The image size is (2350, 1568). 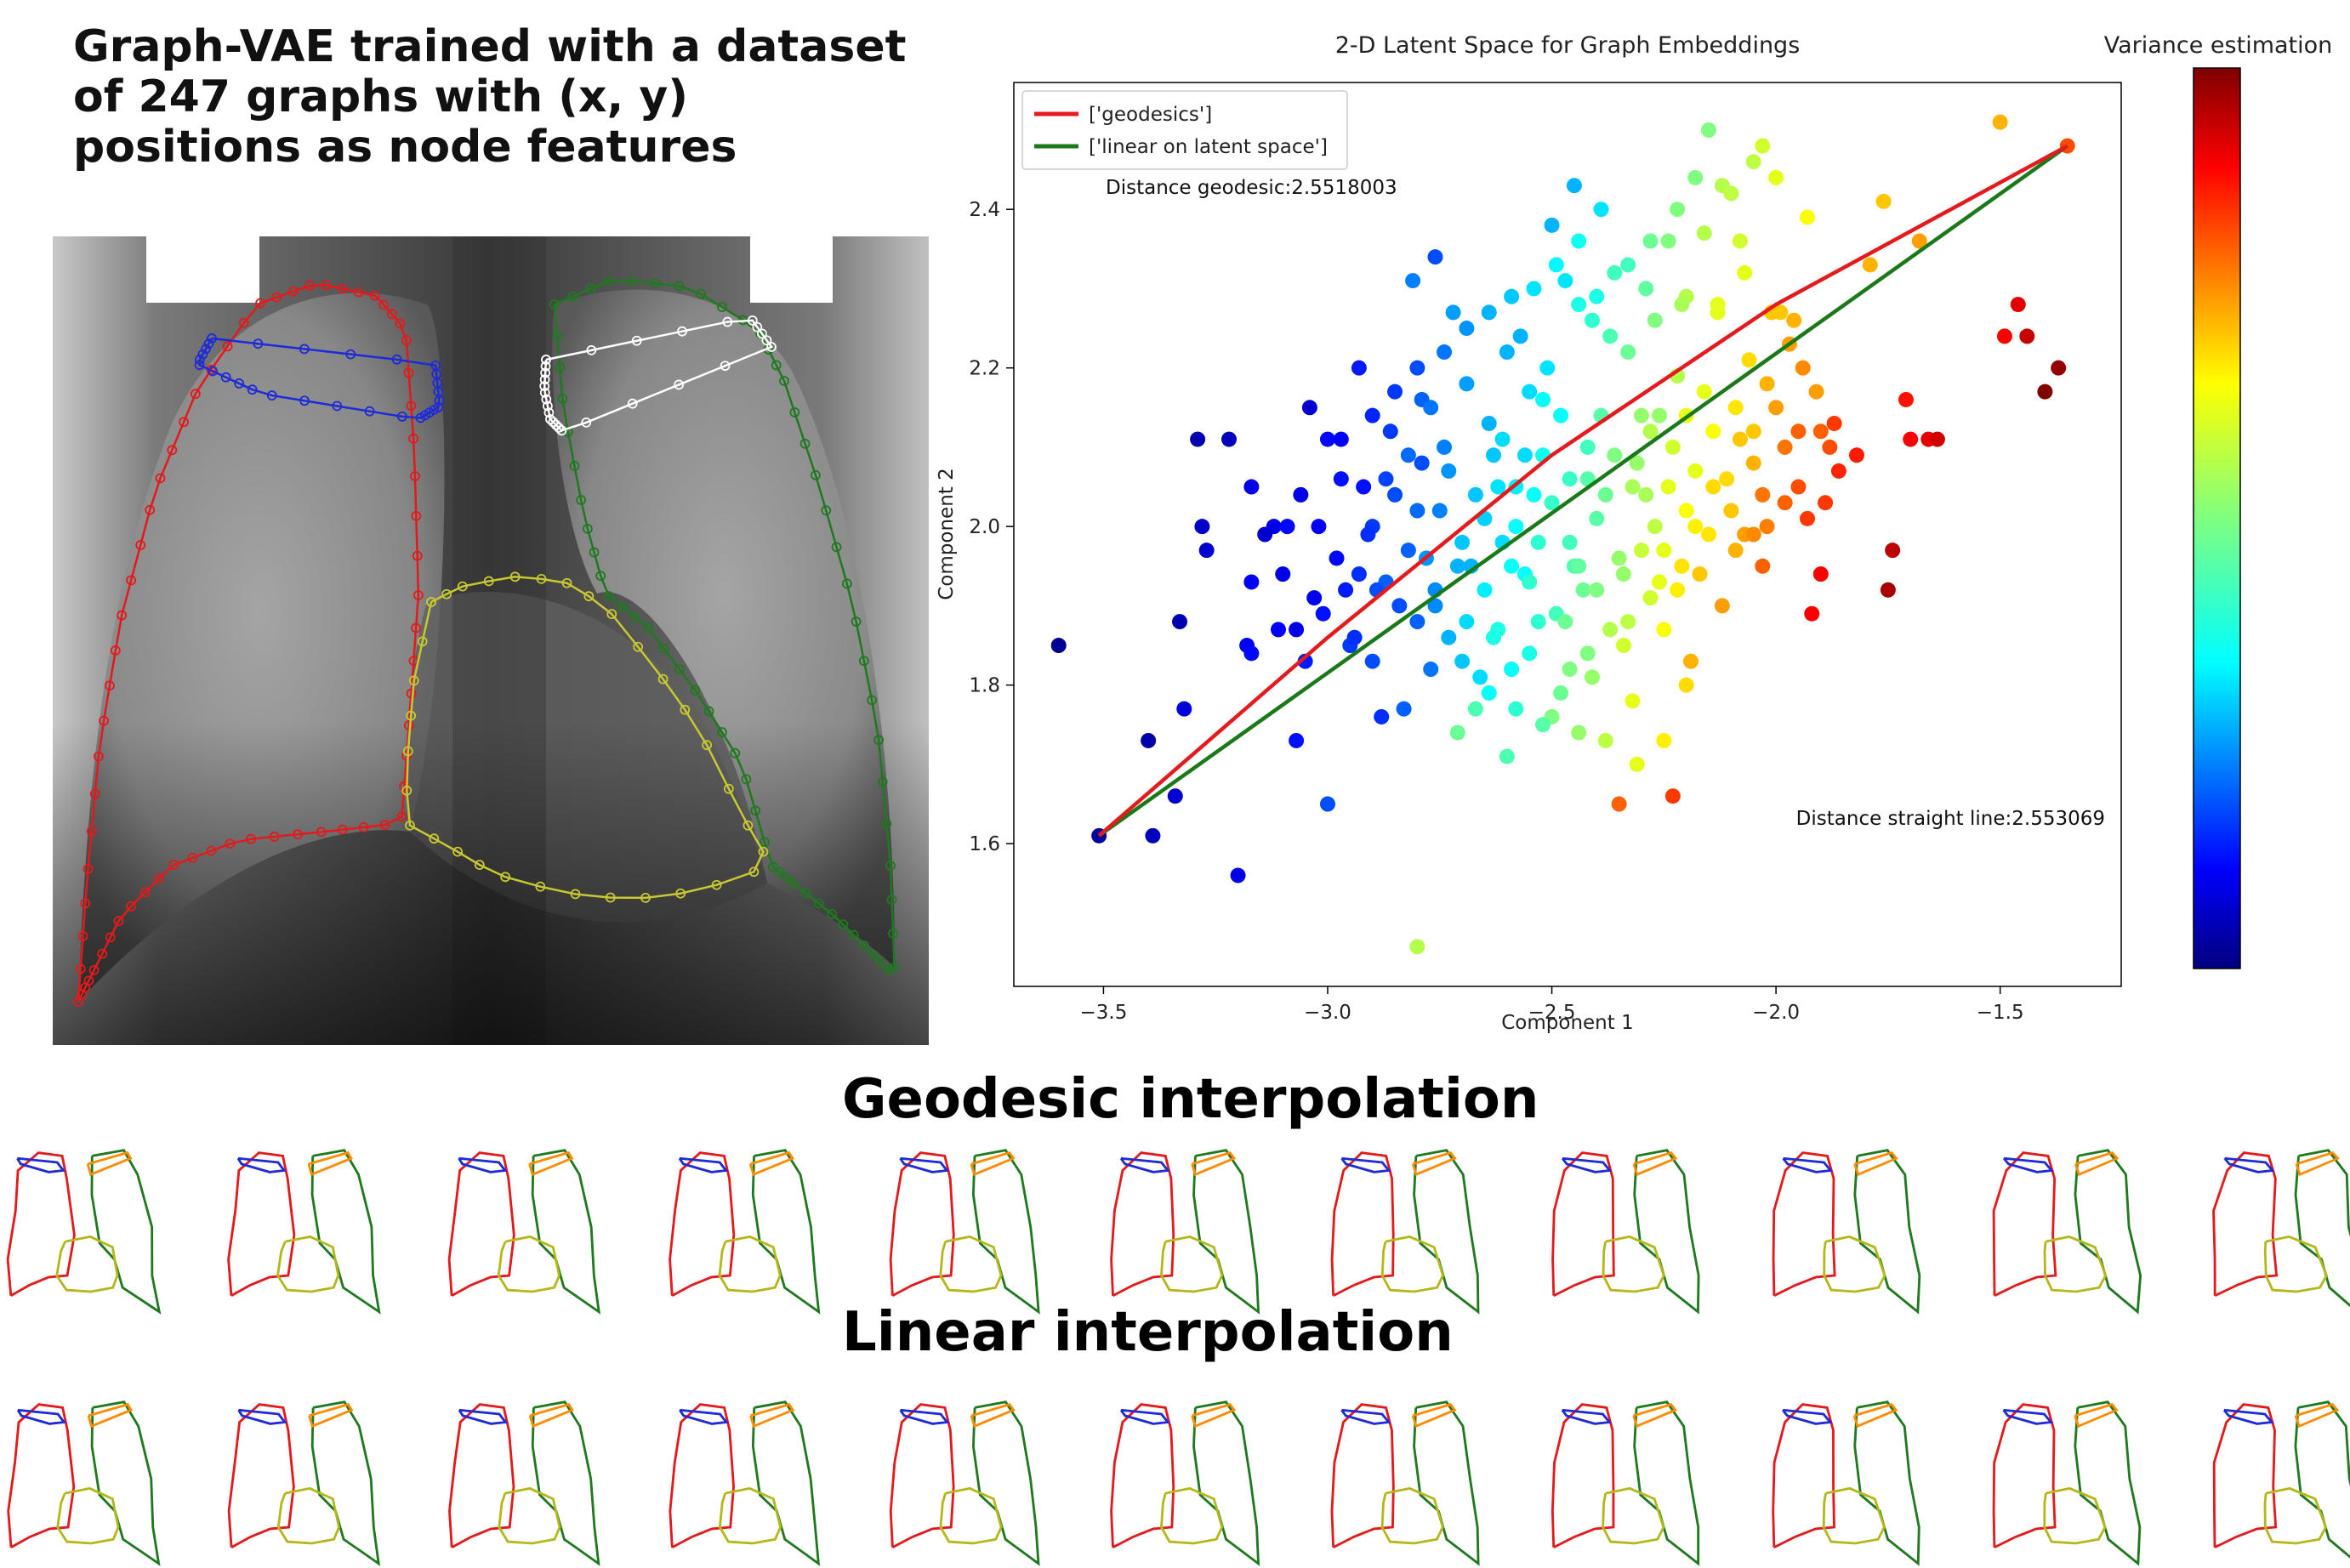 What do you see at coordinates (1191, 1099) in the screenshot?
I see `geodesic-row-label: Geodesic interpolation` at bounding box center [1191, 1099].